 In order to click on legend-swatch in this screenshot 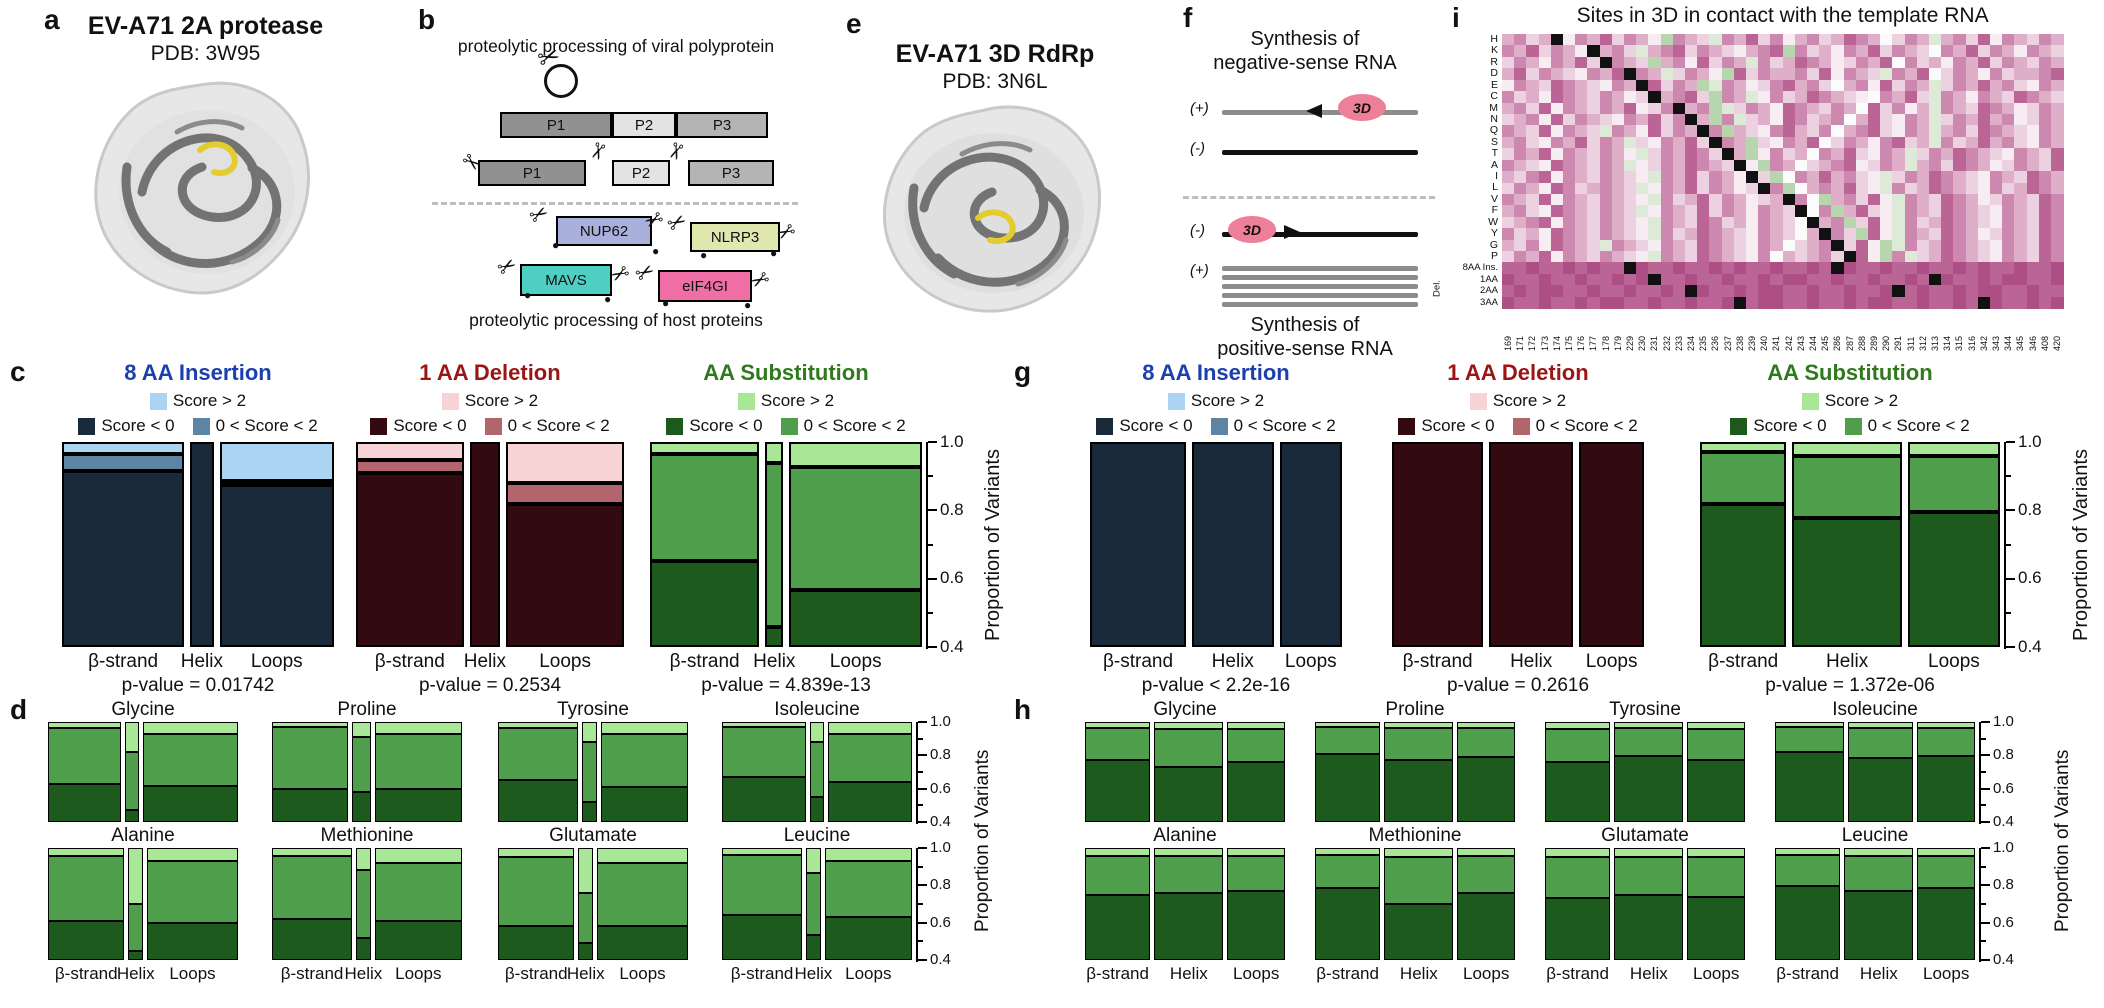, I will do `click(1521, 426)`.